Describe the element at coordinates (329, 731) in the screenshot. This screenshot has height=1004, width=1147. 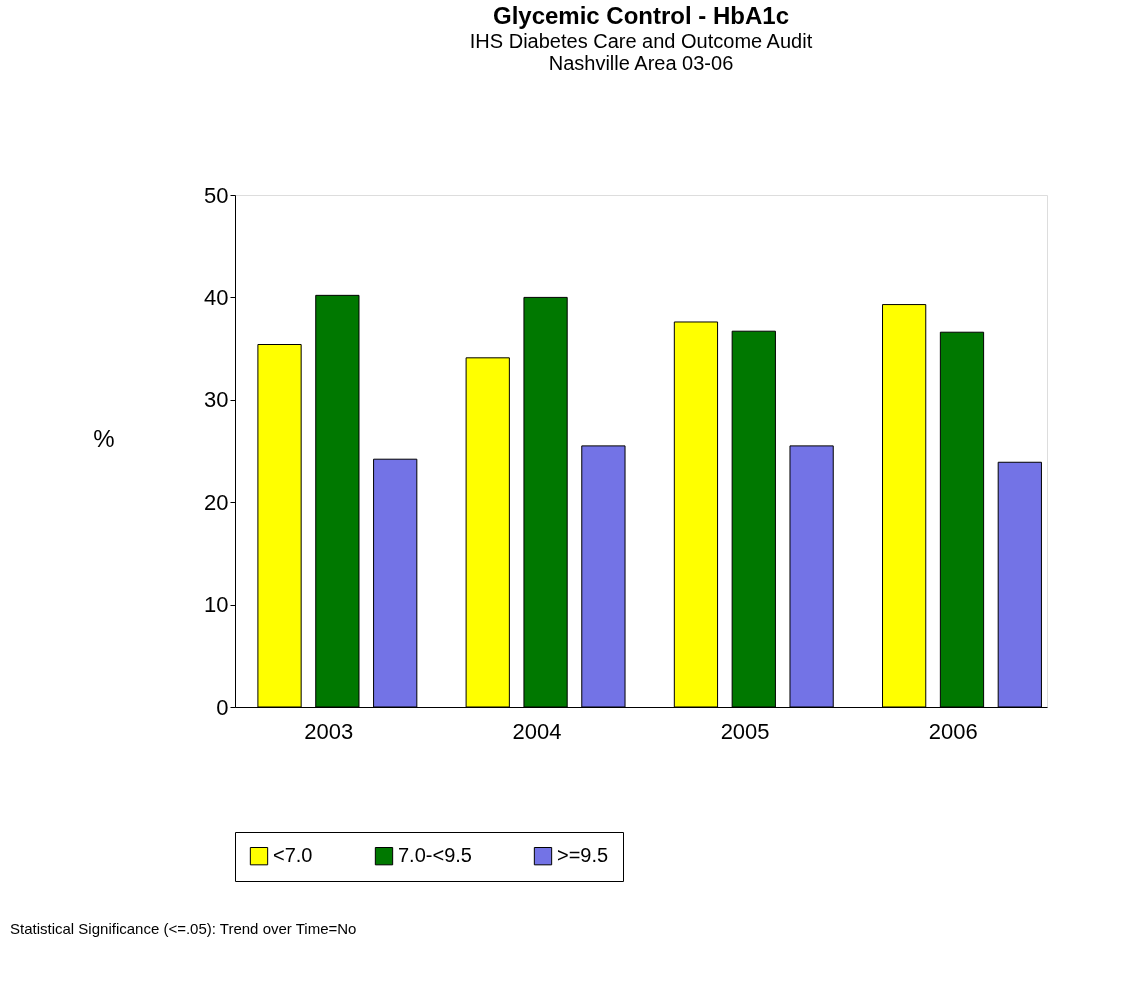
I see `x-tick-label: 2003` at that location.